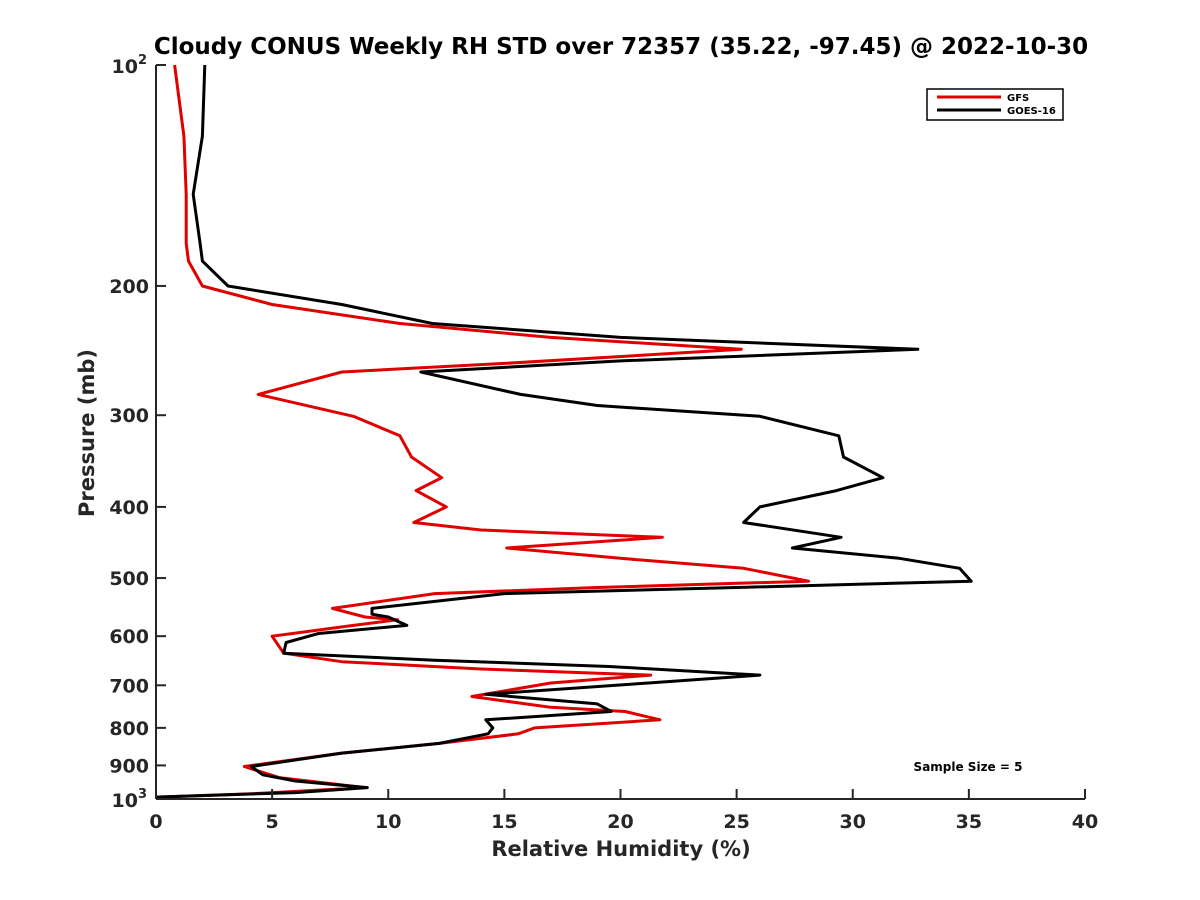  I want to click on legend-box, so click(995, 104).